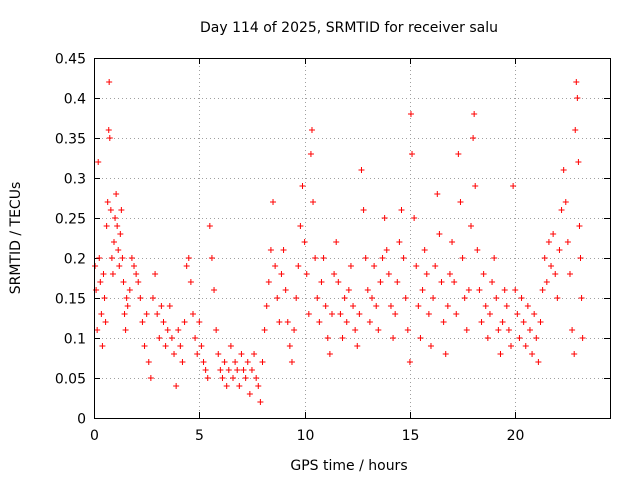 This screenshot has height=480, width=640. Describe the element at coordinates (75, 260) in the screenshot. I see `y-tick-label: 0.2` at that location.